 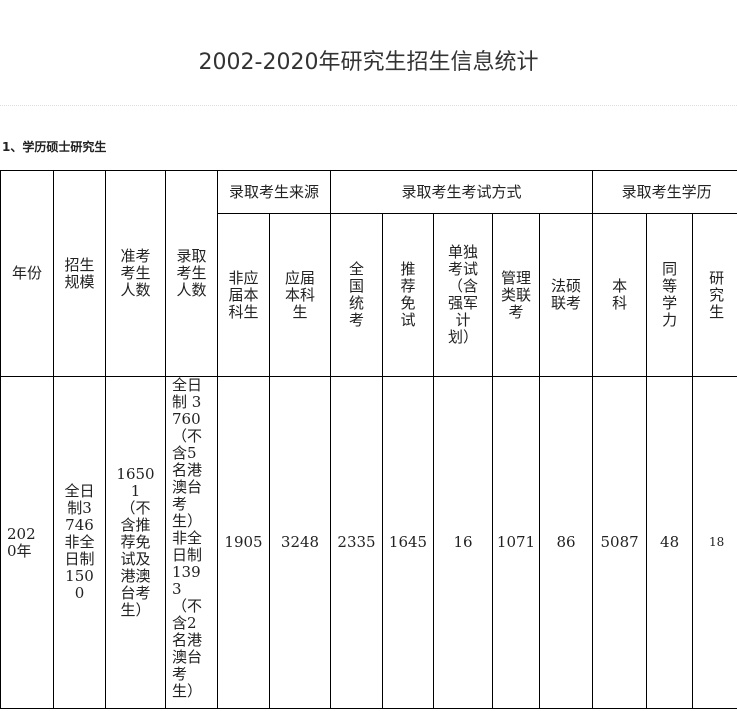 I want to click on cell-scale: 全日制3746非全日制1500, so click(x=79, y=542).